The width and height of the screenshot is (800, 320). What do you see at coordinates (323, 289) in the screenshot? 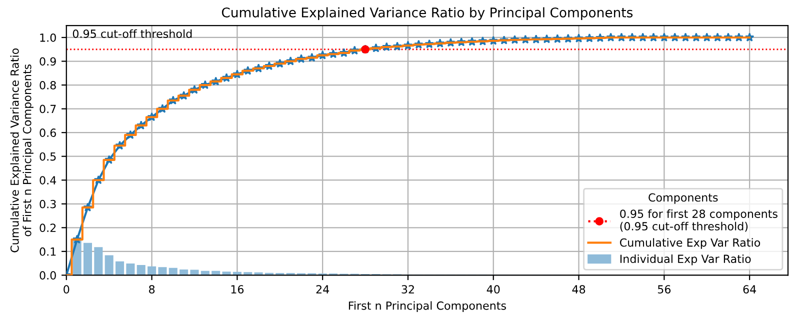
I see `x-tick-label: 24` at bounding box center [323, 289].